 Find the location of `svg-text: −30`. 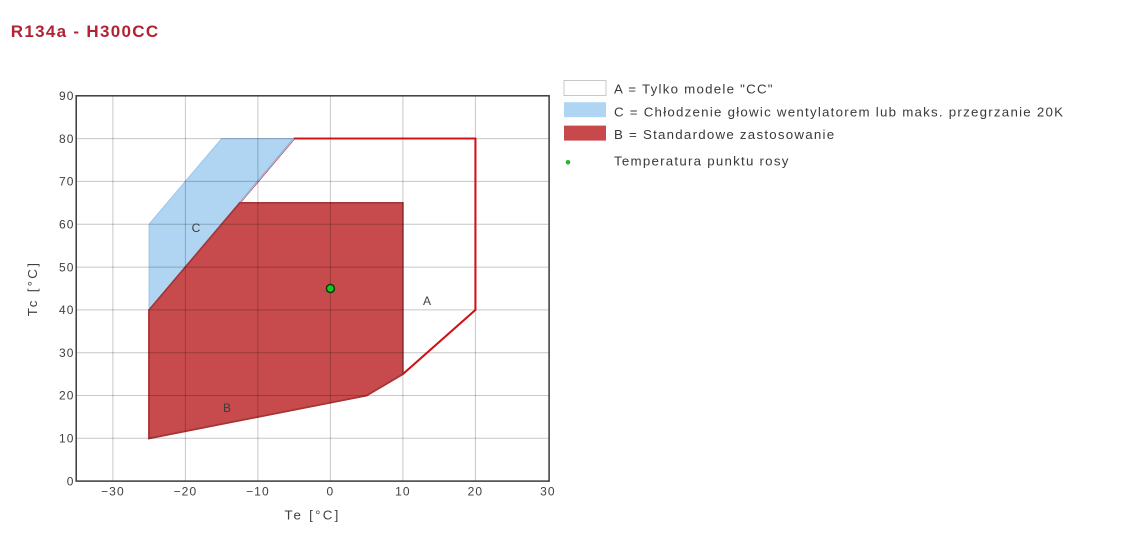

svg-text: −30 is located at coordinates (113, 492).